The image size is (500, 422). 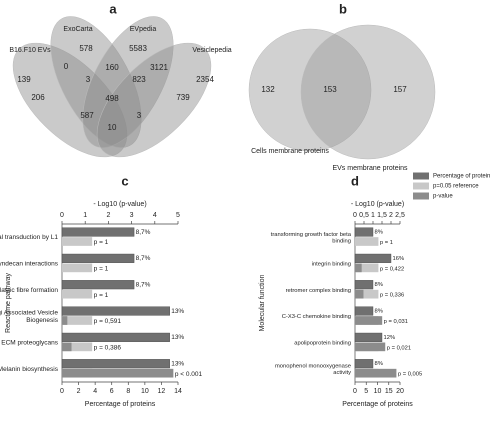 I want to click on x-tick-label: 20, so click(x=400, y=391).